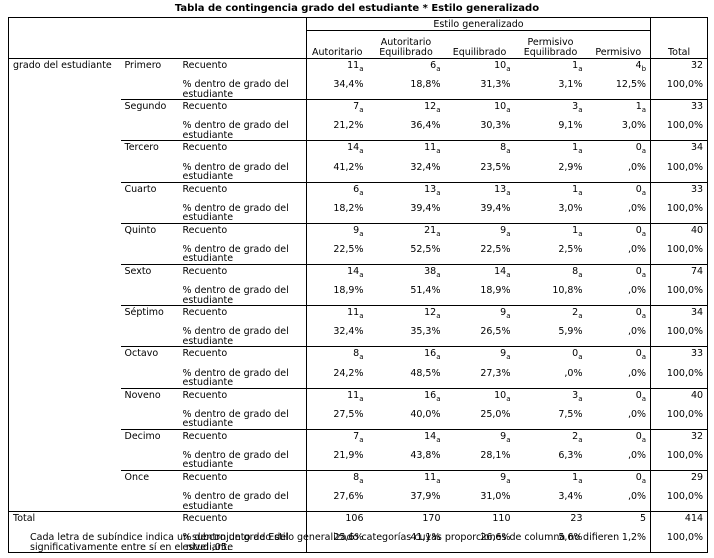 The image size is (714, 558). Describe the element at coordinates (353, 148) in the screenshot. I see `count: 14` at that location.